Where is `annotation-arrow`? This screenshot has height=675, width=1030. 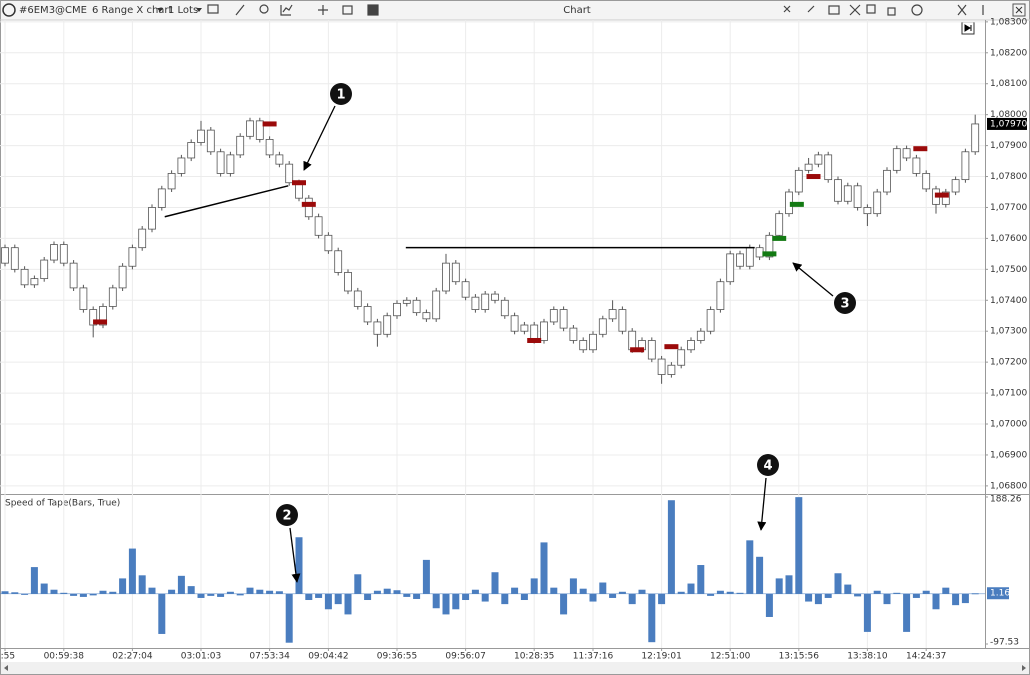 annotation-arrow is located at coordinates (319, 138).